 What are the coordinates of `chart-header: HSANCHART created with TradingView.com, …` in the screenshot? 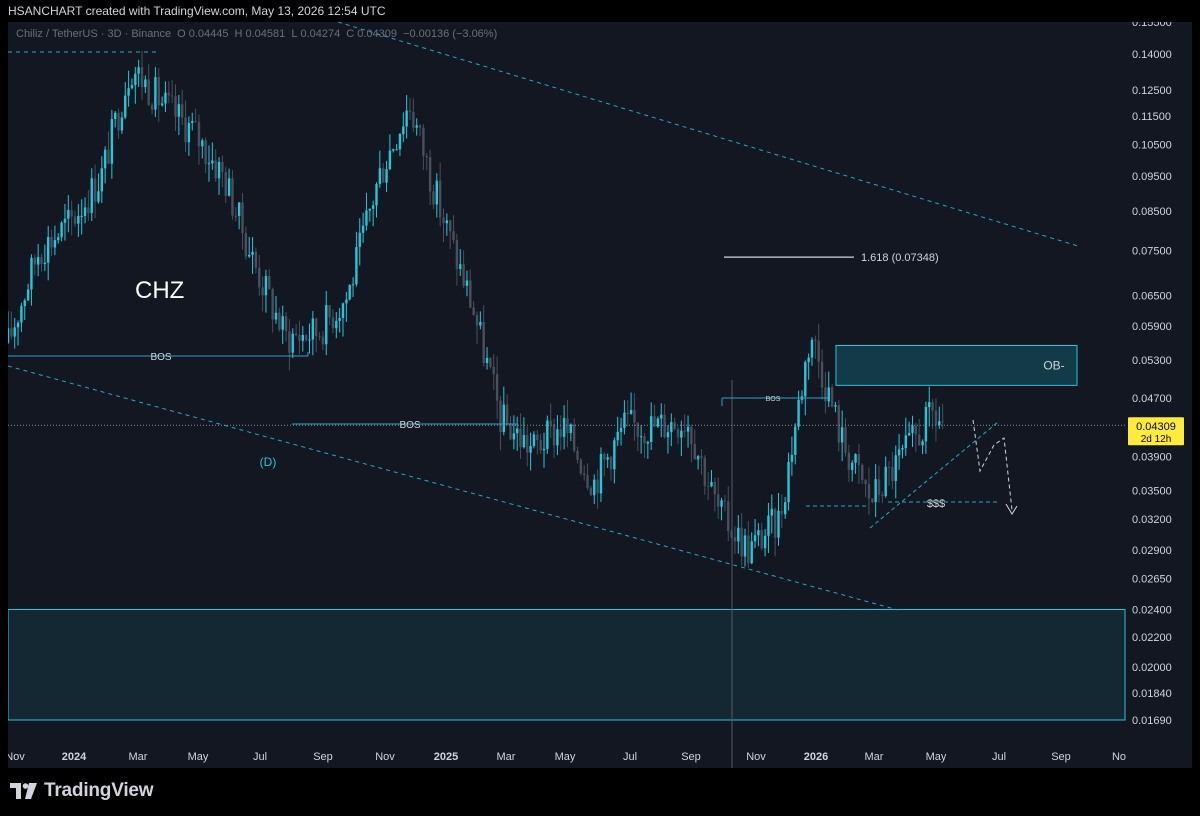 It's located at (197, 13).